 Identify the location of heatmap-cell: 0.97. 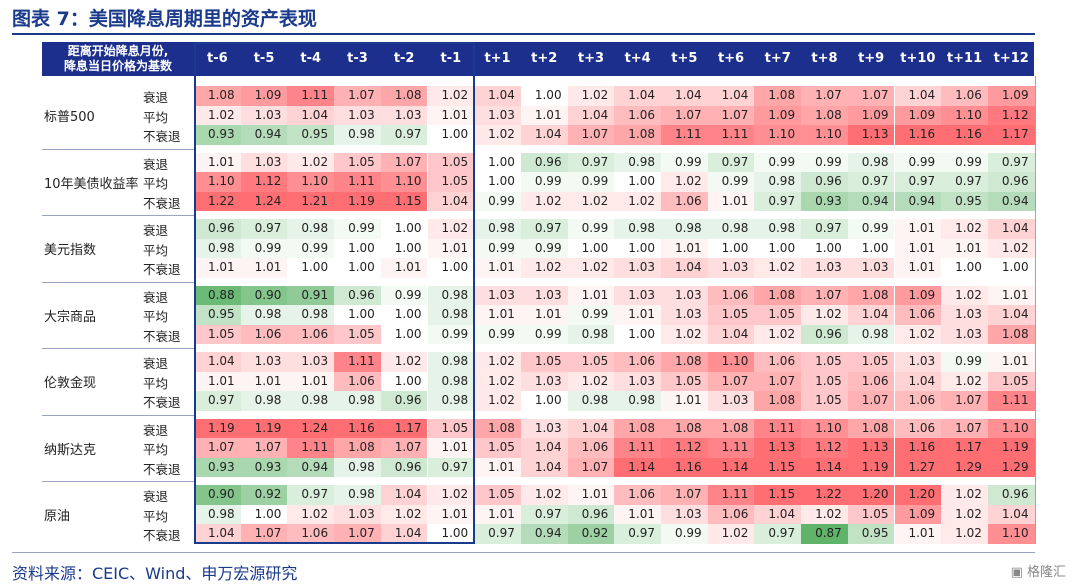
(497, 534).